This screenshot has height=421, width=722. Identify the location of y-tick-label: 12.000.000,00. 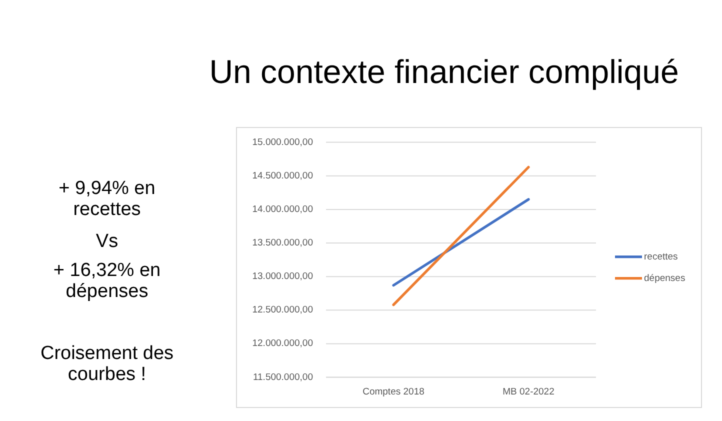
(282, 344).